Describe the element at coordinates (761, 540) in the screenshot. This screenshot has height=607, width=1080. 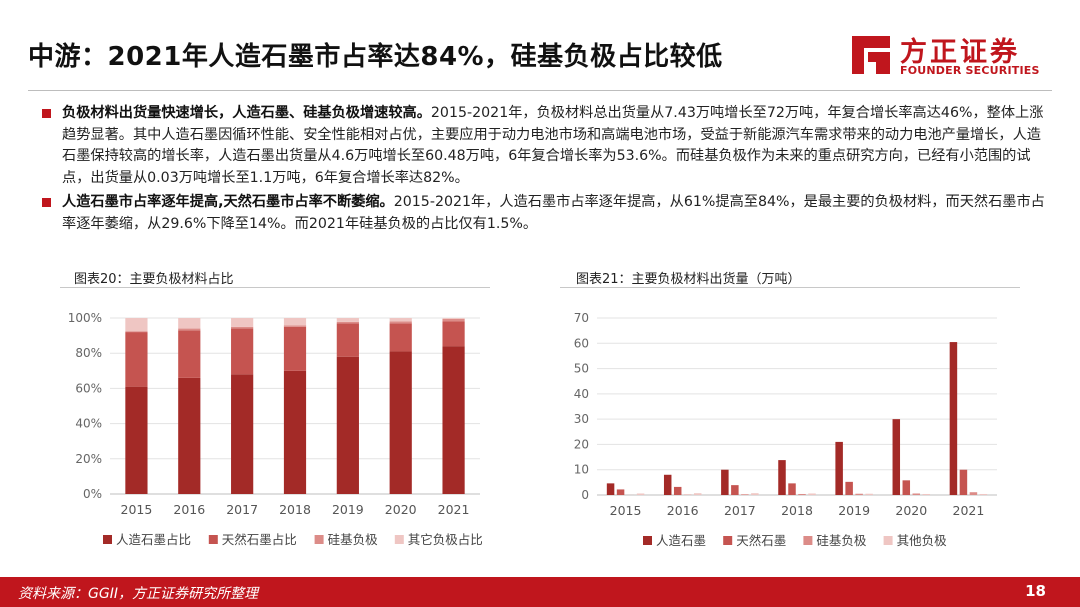
I see `legend-label: 天然石墨` at that location.